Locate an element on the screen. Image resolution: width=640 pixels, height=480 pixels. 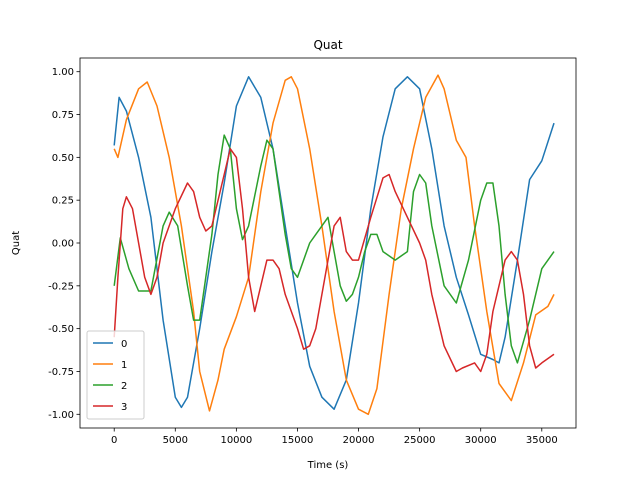
legend-entry-1: 1 is located at coordinates (124, 365).